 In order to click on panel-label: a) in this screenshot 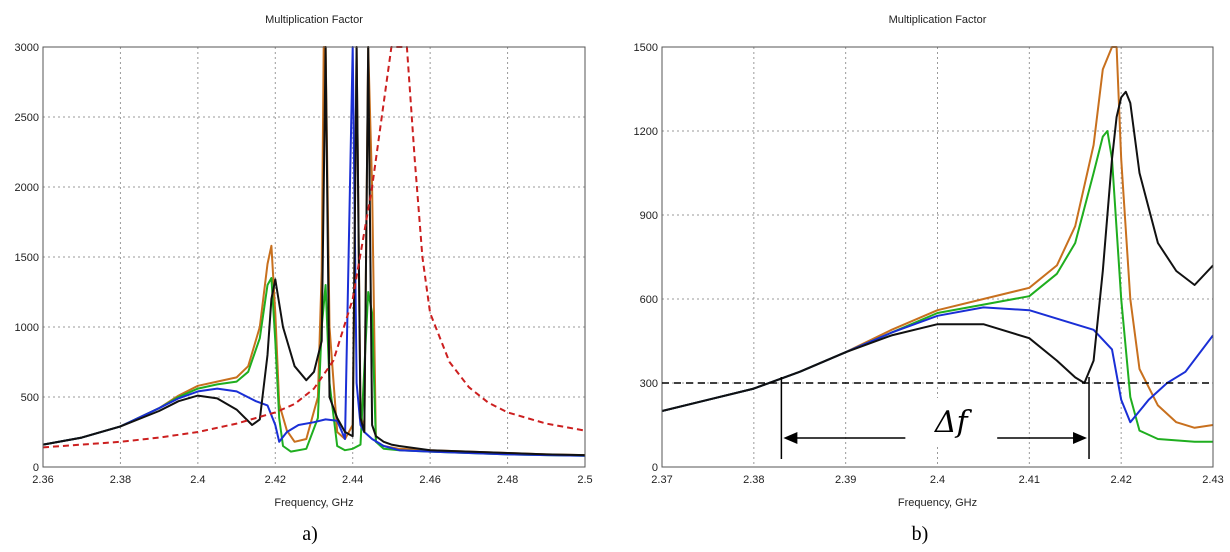, I will do `click(310, 534)`.